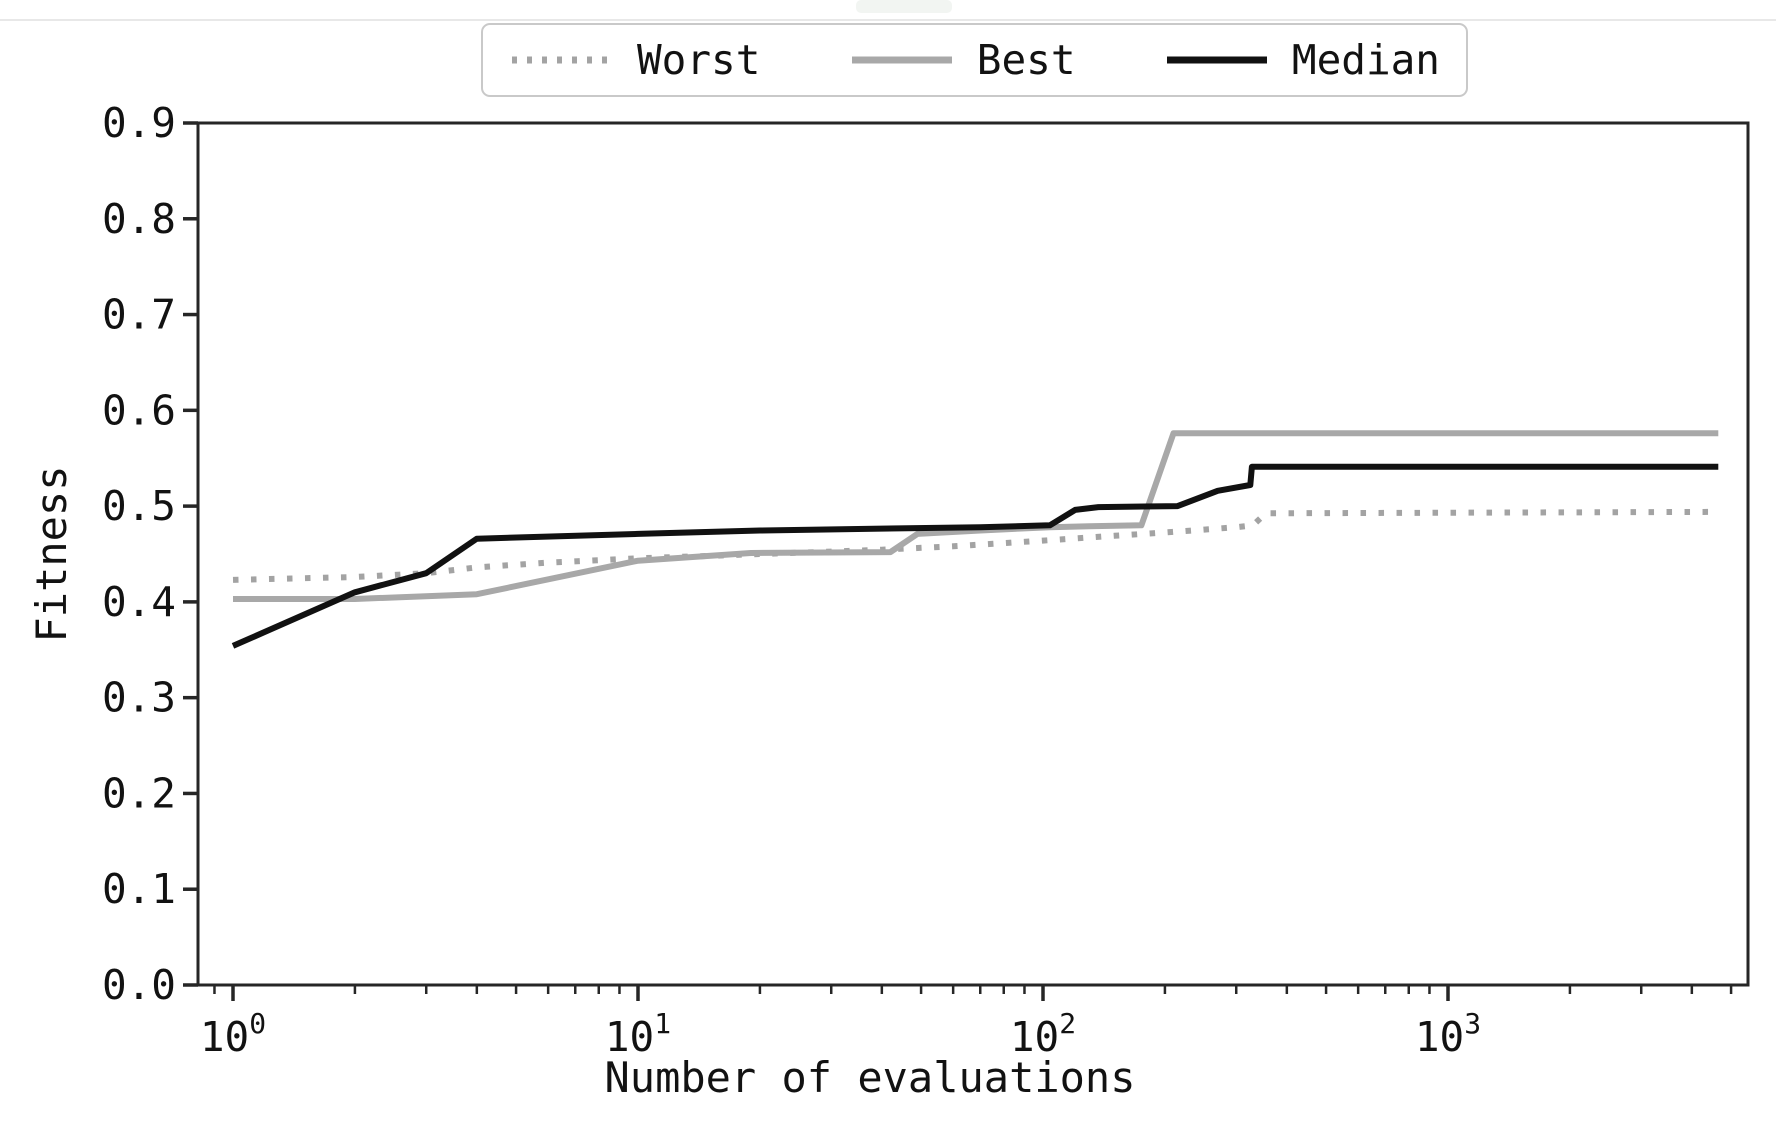  Describe the element at coordinates (975, 545) in the screenshot. I see `series-line-worst` at that location.